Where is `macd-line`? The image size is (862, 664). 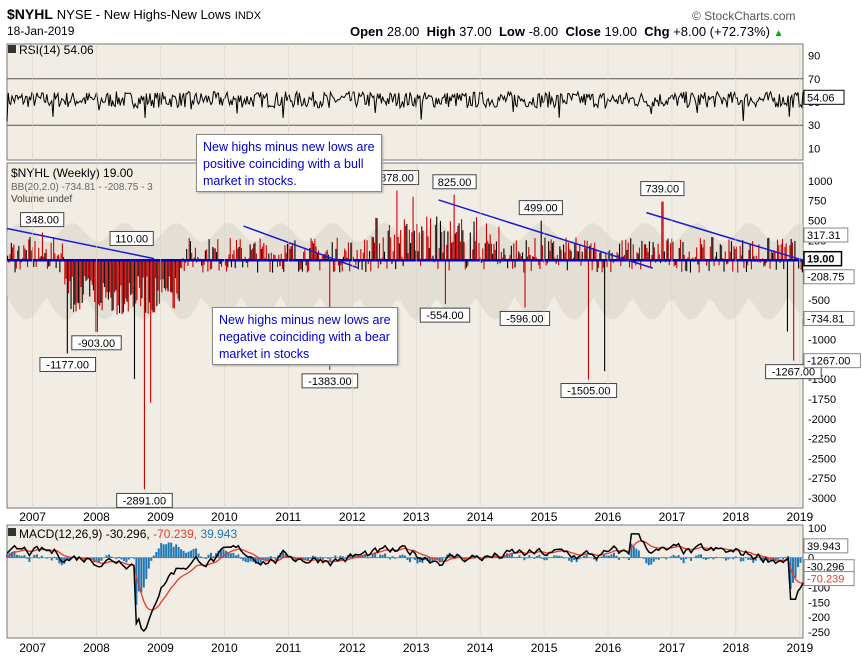 macd-line is located at coordinates (405, 583).